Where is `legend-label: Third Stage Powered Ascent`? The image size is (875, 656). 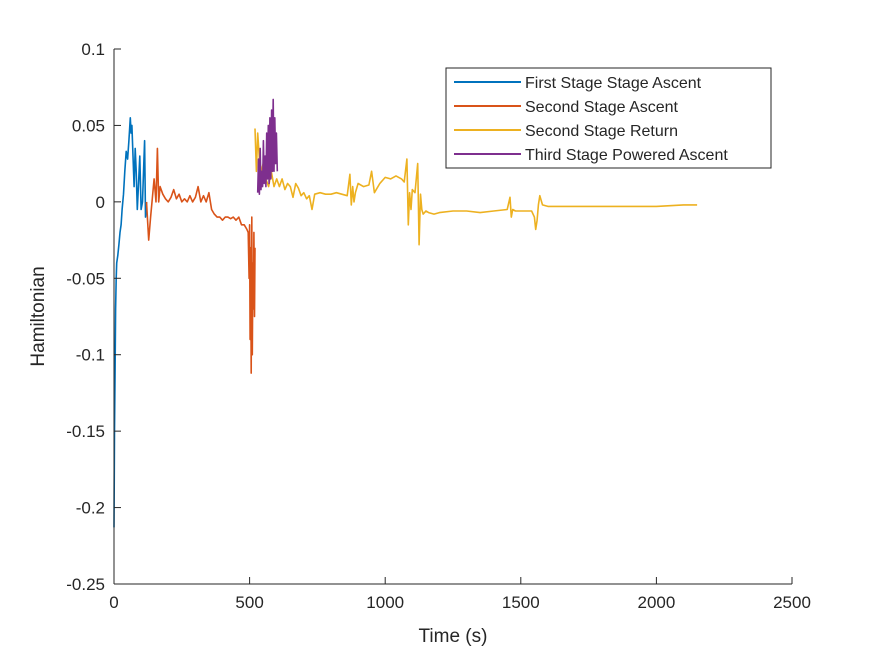 legend-label: Third Stage Powered Ascent is located at coordinates (626, 155).